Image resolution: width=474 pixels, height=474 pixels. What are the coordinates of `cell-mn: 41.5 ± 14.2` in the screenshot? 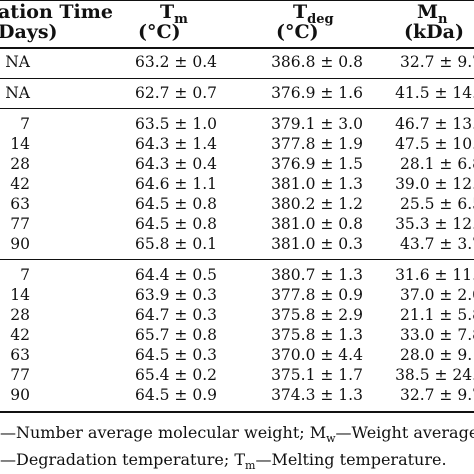 It's located at (434, 93).